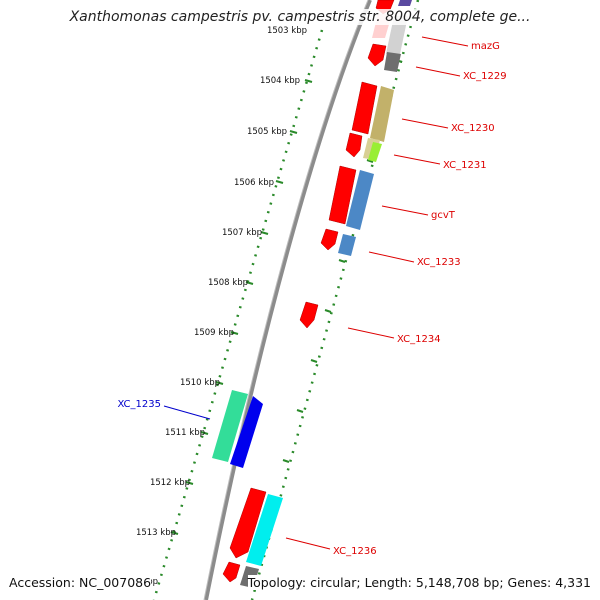 This screenshot has height=600, width=600. What do you see at coordinates (156, 533) in the screenshot?
I see `tick-label: 1513 kbp` at bounding box center [156, 533].